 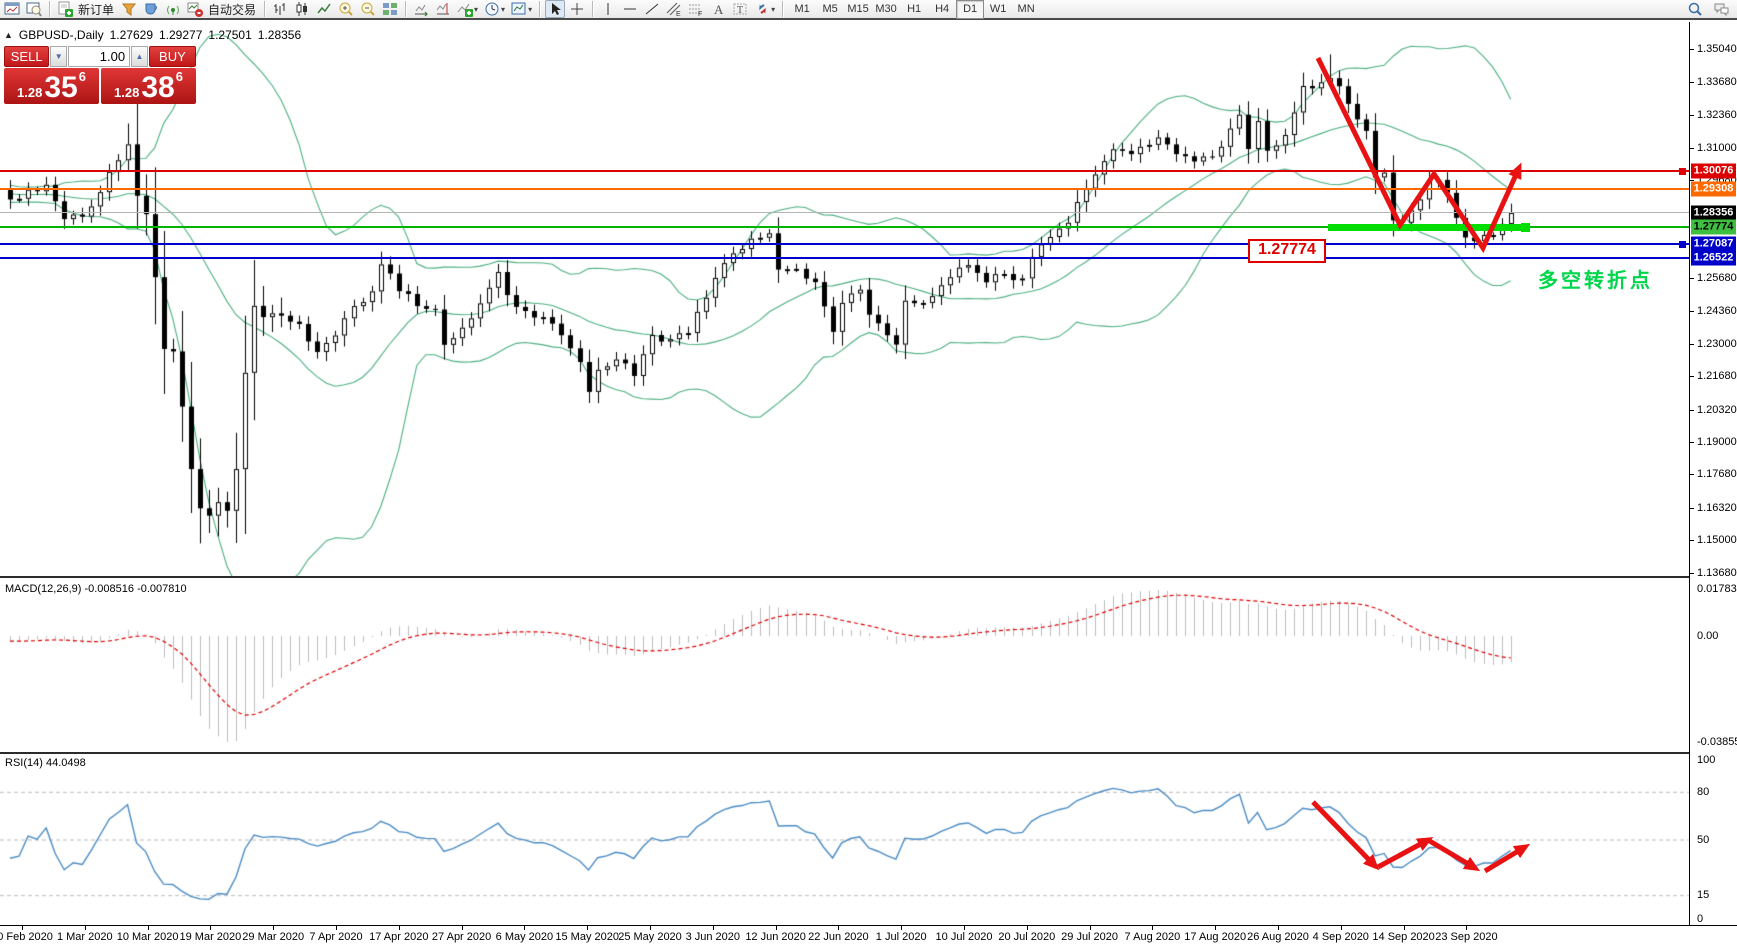 I want to click on svg-text: T, so click(x=740, y=10).